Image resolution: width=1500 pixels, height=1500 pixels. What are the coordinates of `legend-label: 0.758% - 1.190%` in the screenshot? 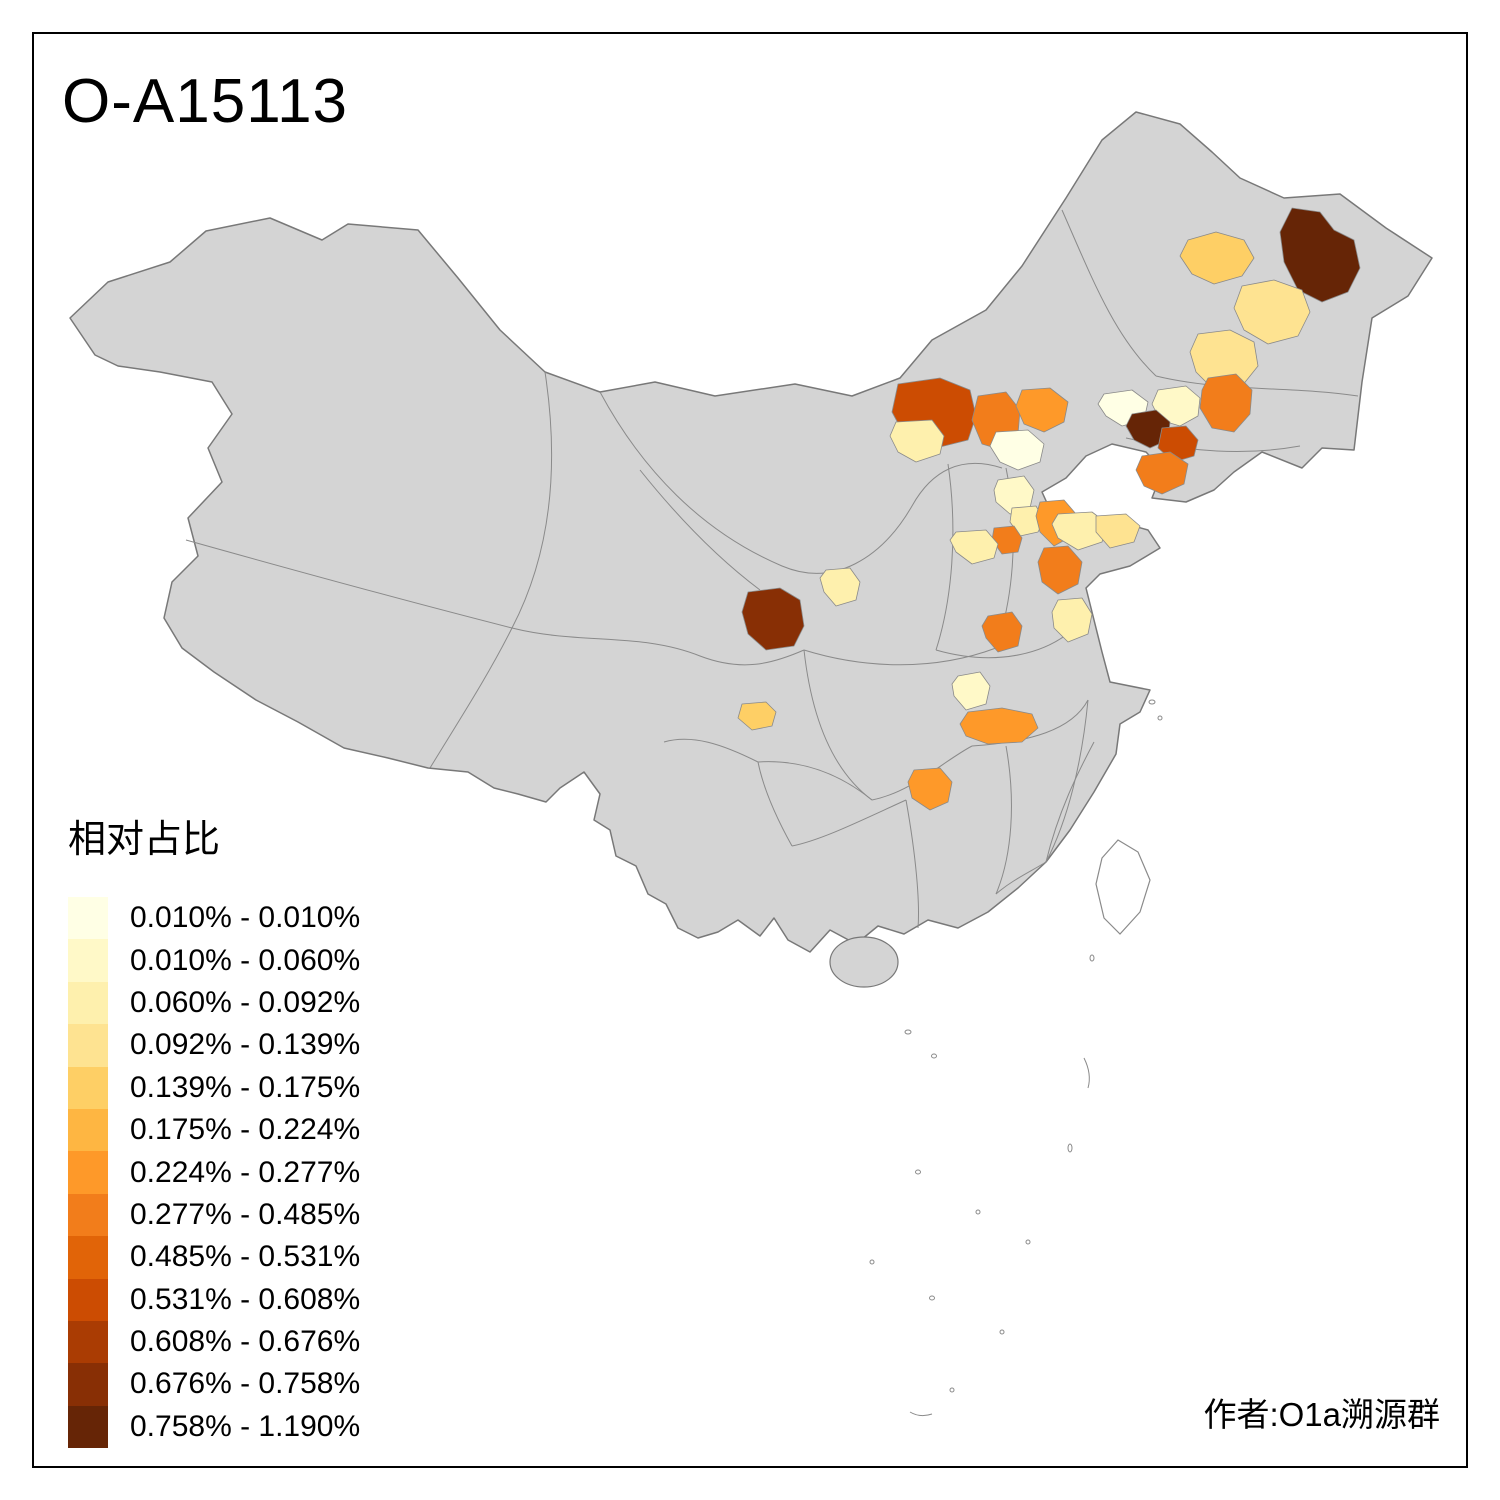 It's located at (245, 1426).